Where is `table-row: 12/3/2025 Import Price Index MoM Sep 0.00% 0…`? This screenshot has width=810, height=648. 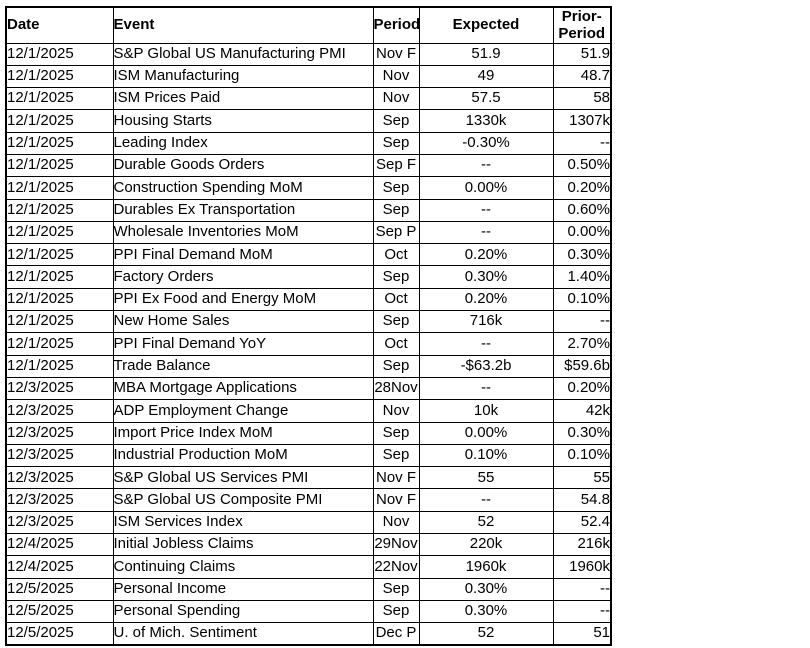
table-row: 12/3/2025 Import Price Index MoM Sep 0.00% 0… is located at coordinates (308, 433).